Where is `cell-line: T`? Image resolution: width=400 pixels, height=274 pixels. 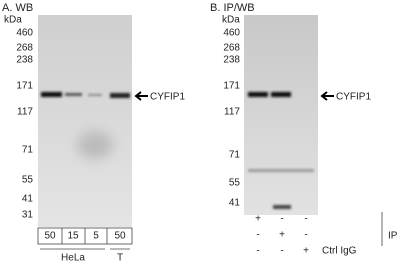
cell-line: T is located at coordinates (120, 258).